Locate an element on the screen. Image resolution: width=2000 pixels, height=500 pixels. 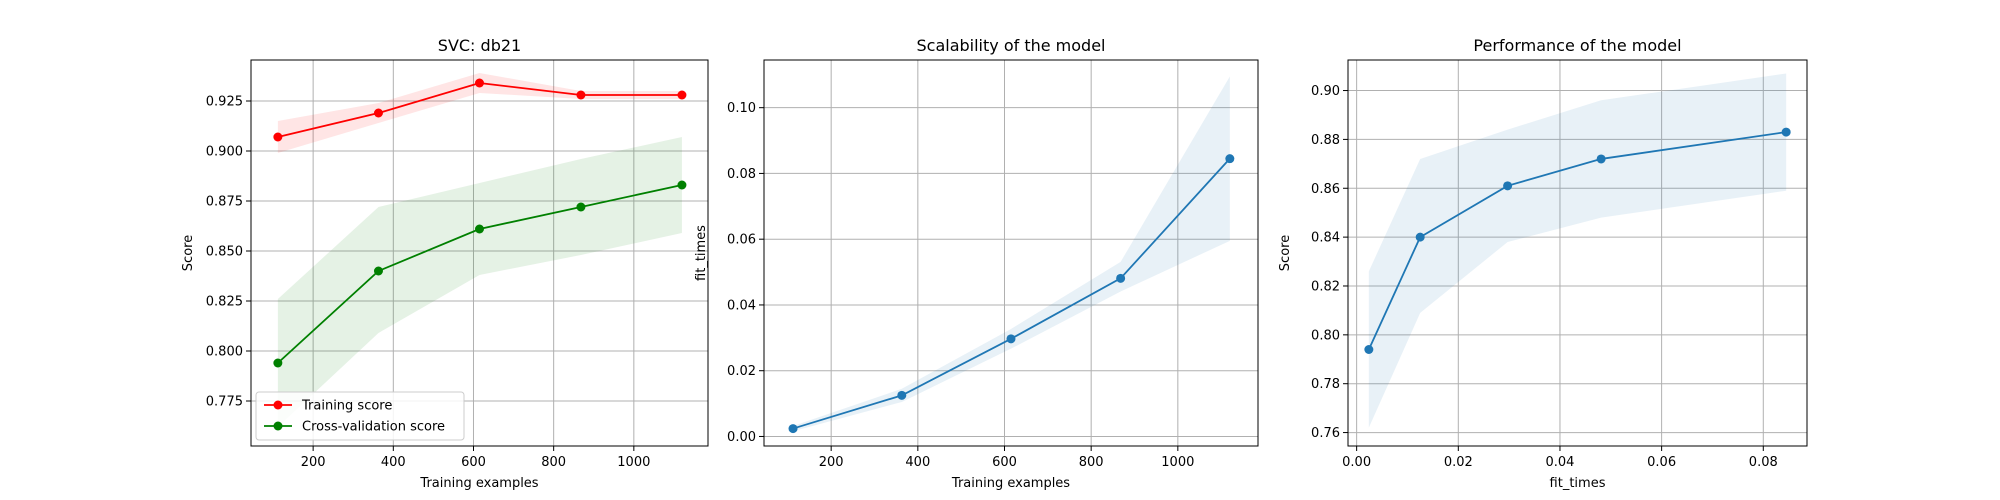
y-tick-label: 0.825 is located at coordinates (224, 302).